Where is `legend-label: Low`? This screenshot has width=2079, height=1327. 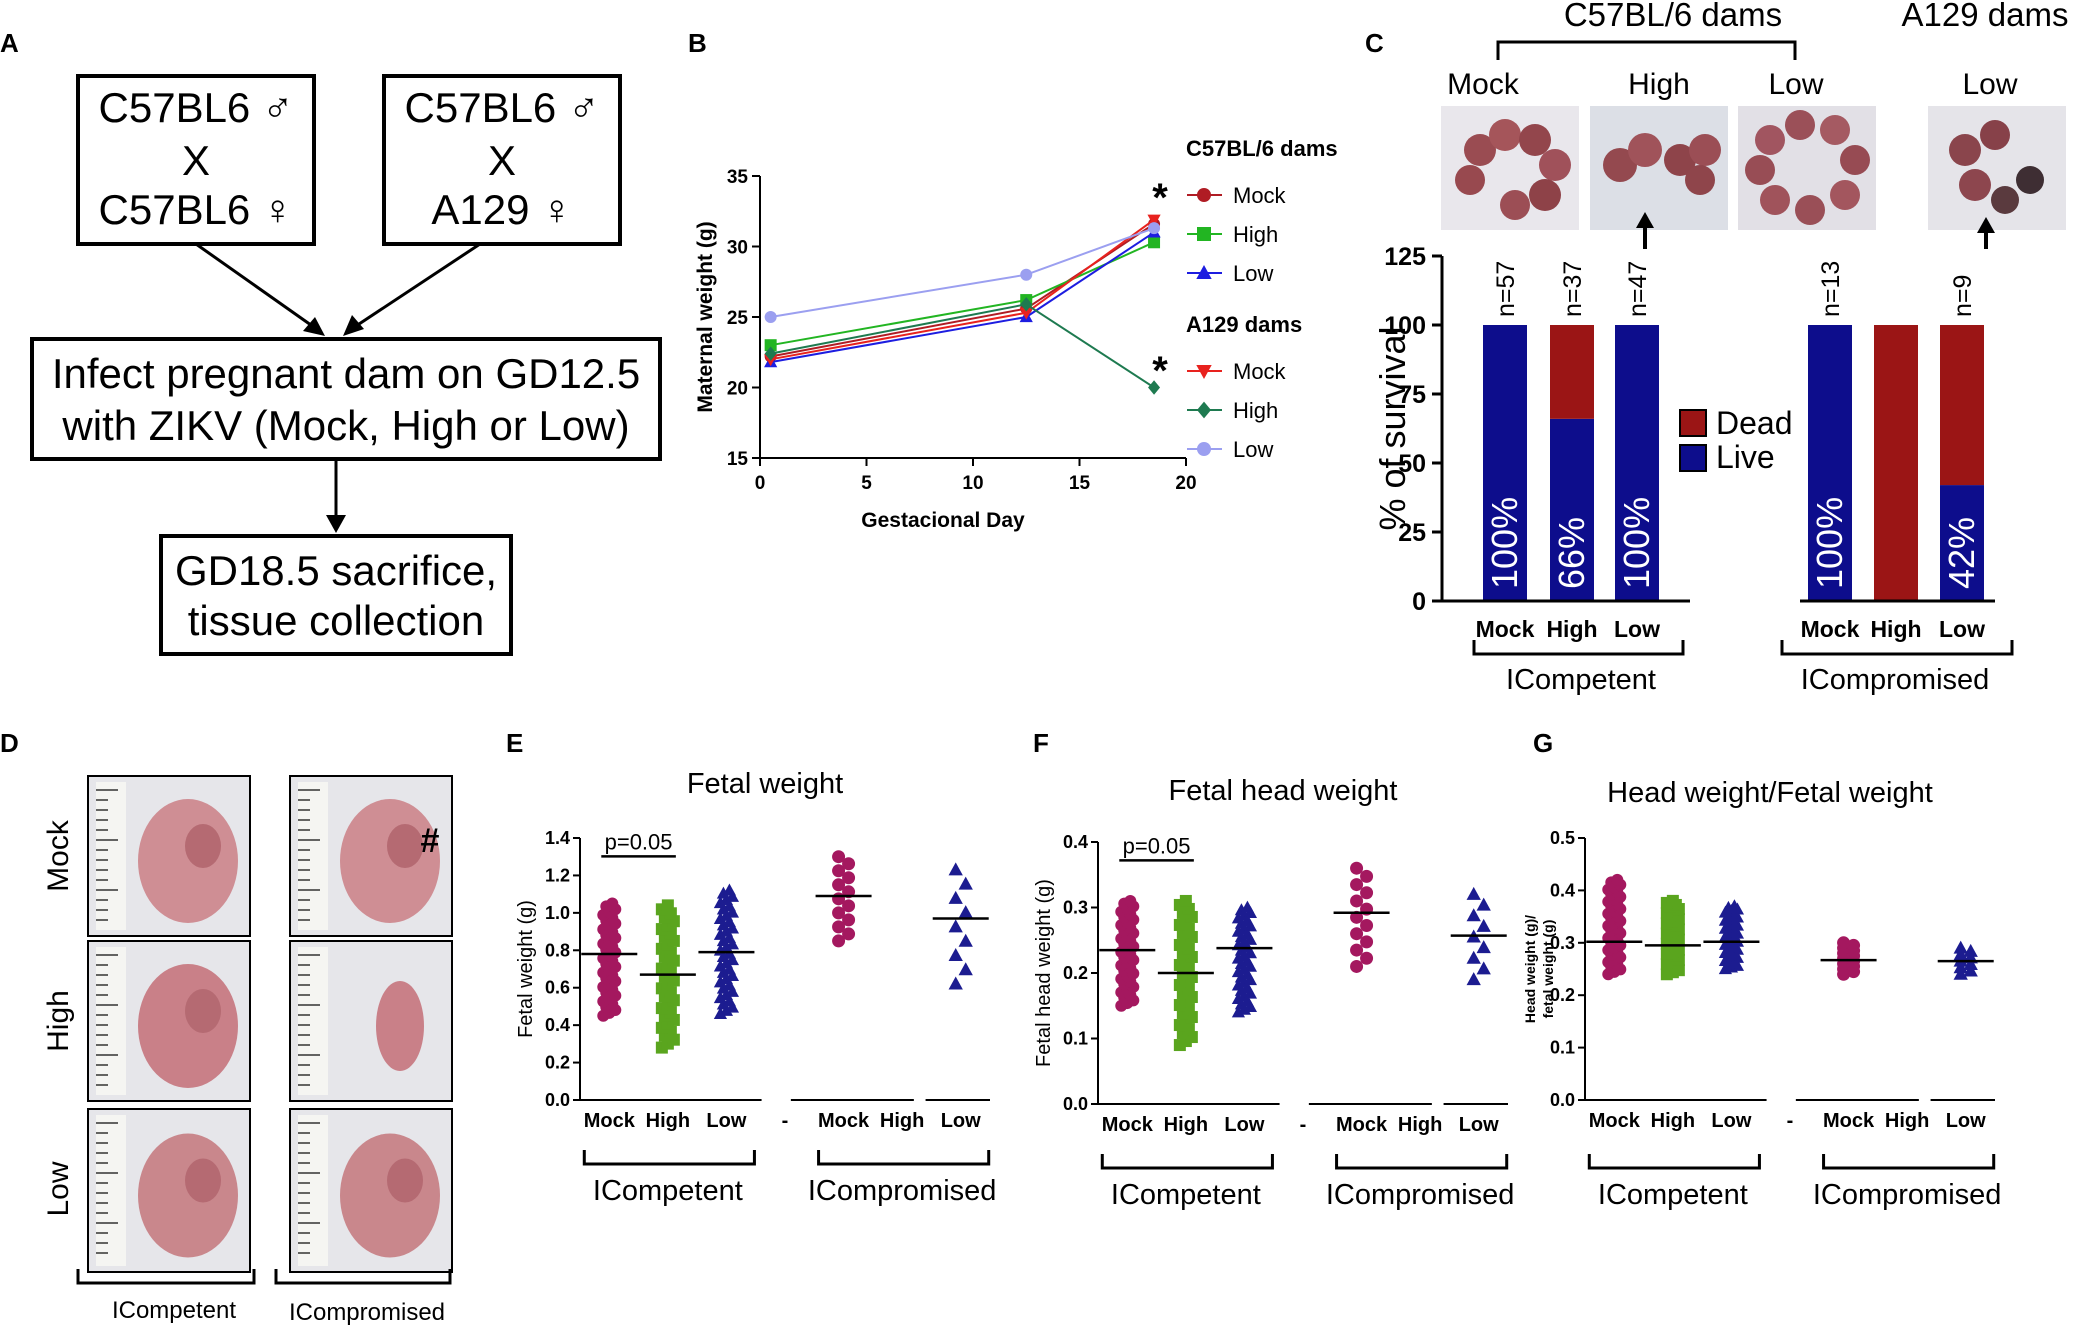
legend-label: Low is located at coordinates (1253, 273).